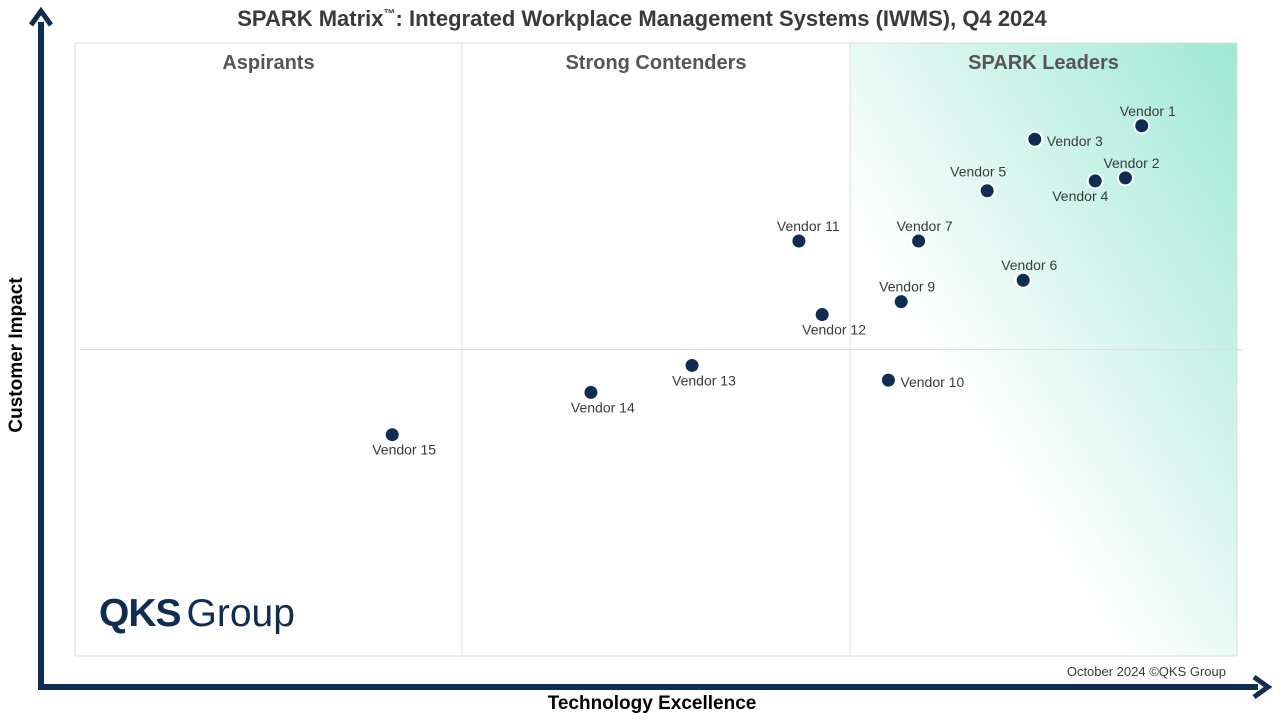 This screenshot has height=720, width=1280. Describe the element at coordinates (16, 355) in the screenshot. I see `y-axis-label: Customer Impact` at that location.